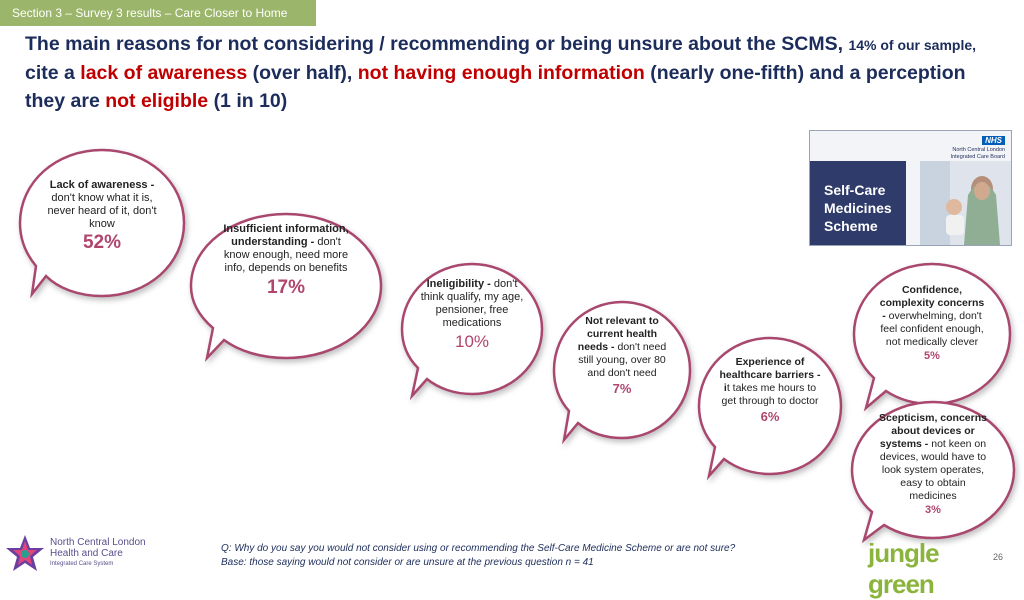 The height and width of the screenshot is (600, 1024). I want to click on headline-highlight: lack of awareness, so click(164, 73).